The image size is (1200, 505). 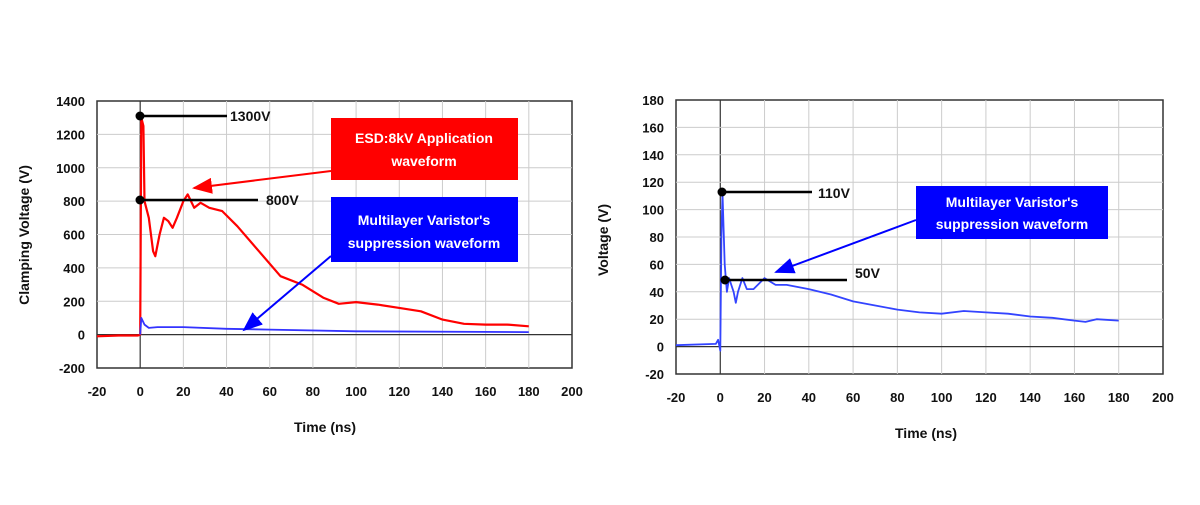 I want to click on y-tick-label: 40, so click(x=657, y=292).